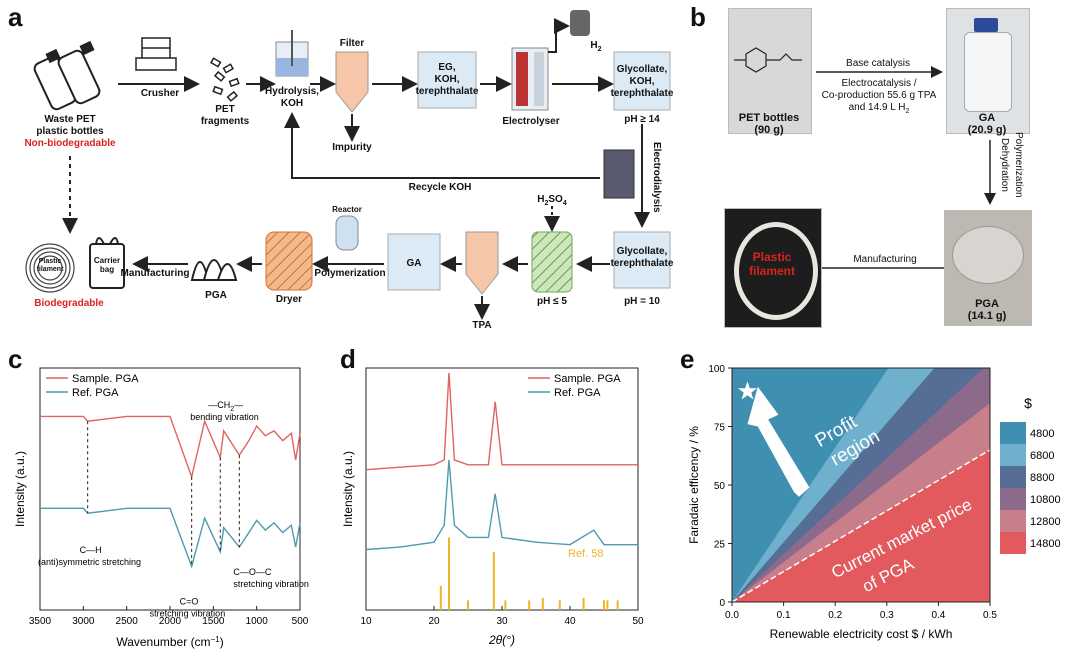  Describe the element at coordinates (580, 23) in the screenshot. I see `h2-tank-icon` at that location.